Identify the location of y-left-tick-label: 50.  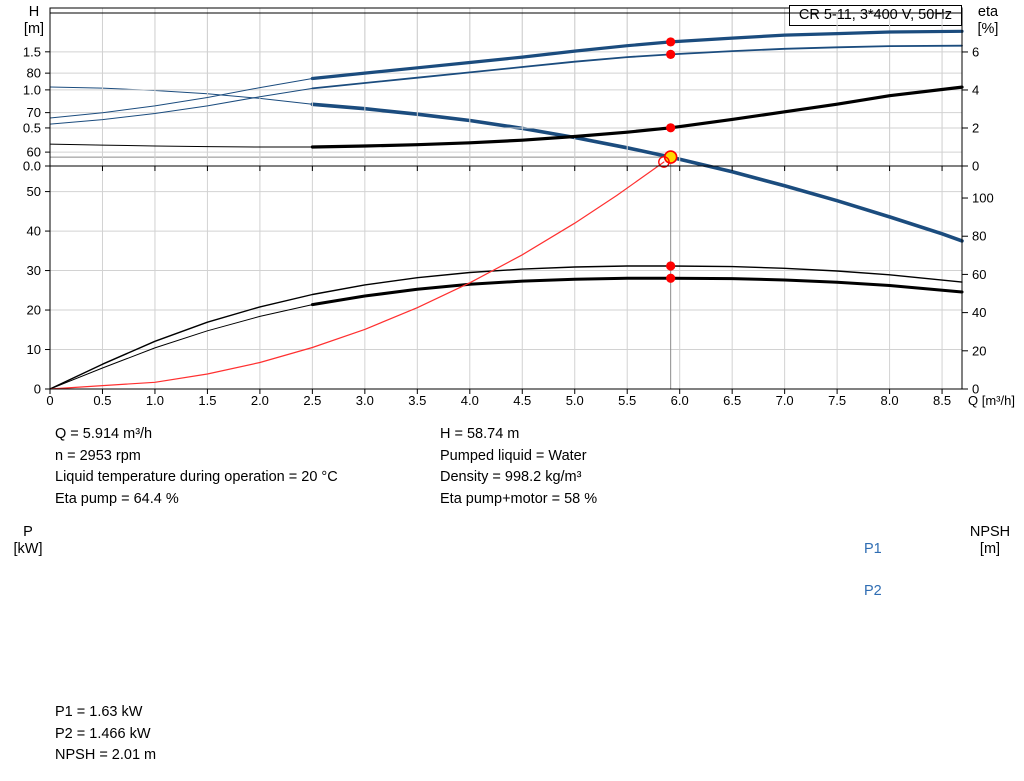
(34, 191).